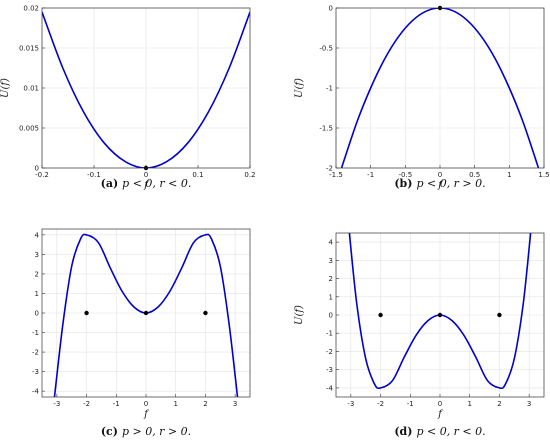  Describe the element at coordinates (197, 175) in the screenshot. I see `x-tick-label: 0.1` at that location.